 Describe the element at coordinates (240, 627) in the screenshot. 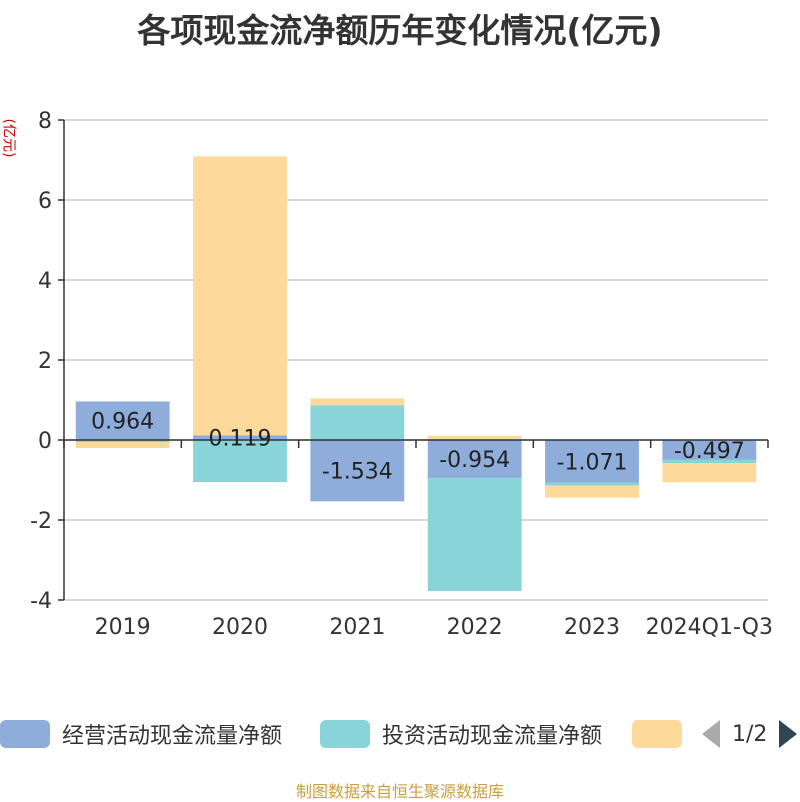

I see `x-category-label: 2020` at that location.